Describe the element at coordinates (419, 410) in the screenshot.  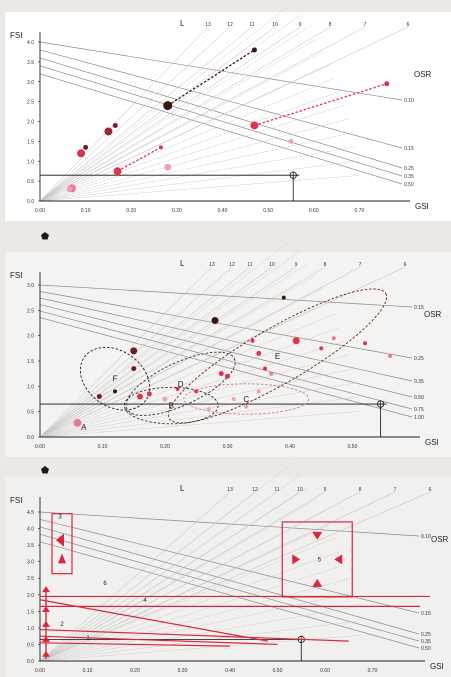
I see `osr-value-label: 0.75` at that location.